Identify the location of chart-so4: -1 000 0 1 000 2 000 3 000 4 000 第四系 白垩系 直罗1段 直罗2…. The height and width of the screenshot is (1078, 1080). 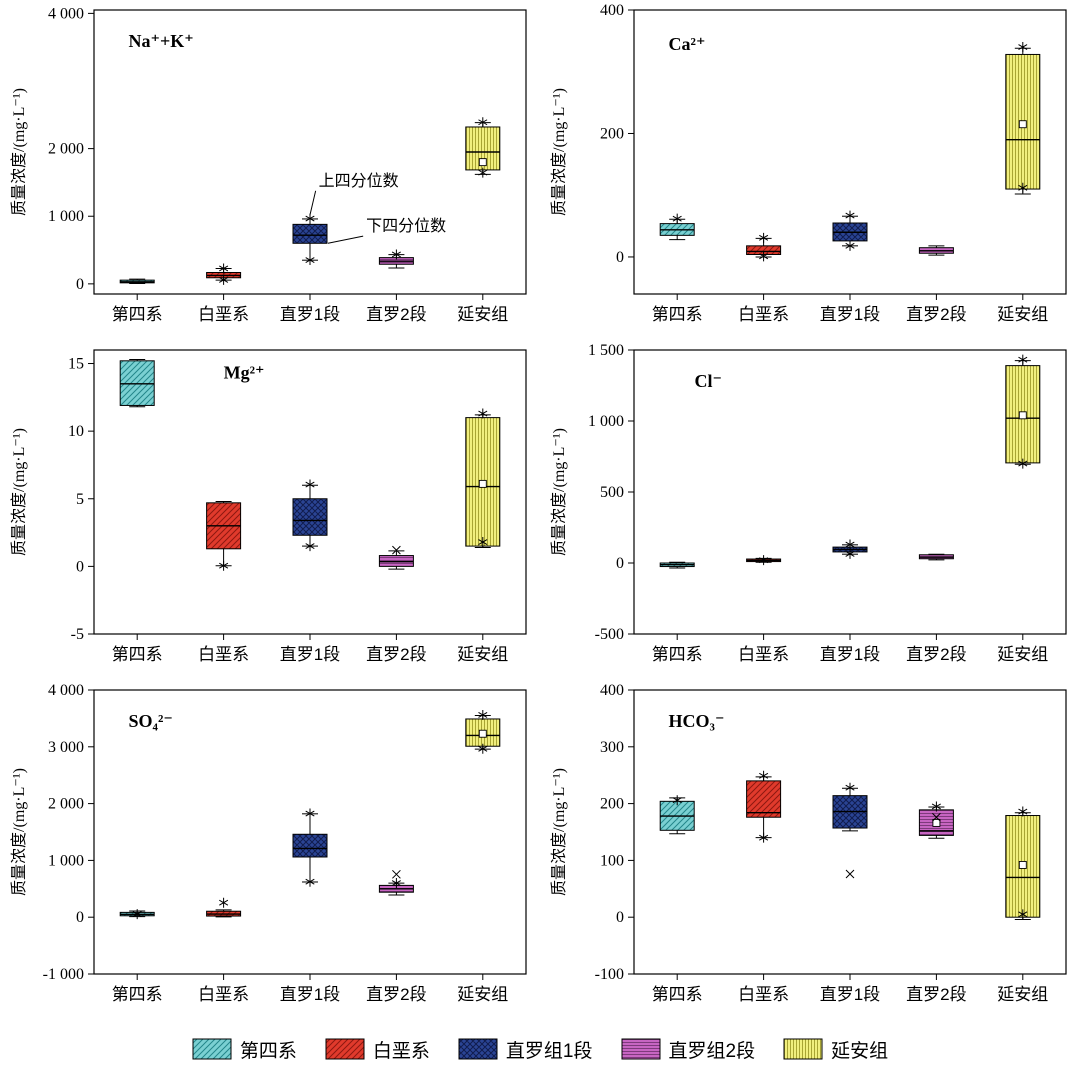
(268, 843).